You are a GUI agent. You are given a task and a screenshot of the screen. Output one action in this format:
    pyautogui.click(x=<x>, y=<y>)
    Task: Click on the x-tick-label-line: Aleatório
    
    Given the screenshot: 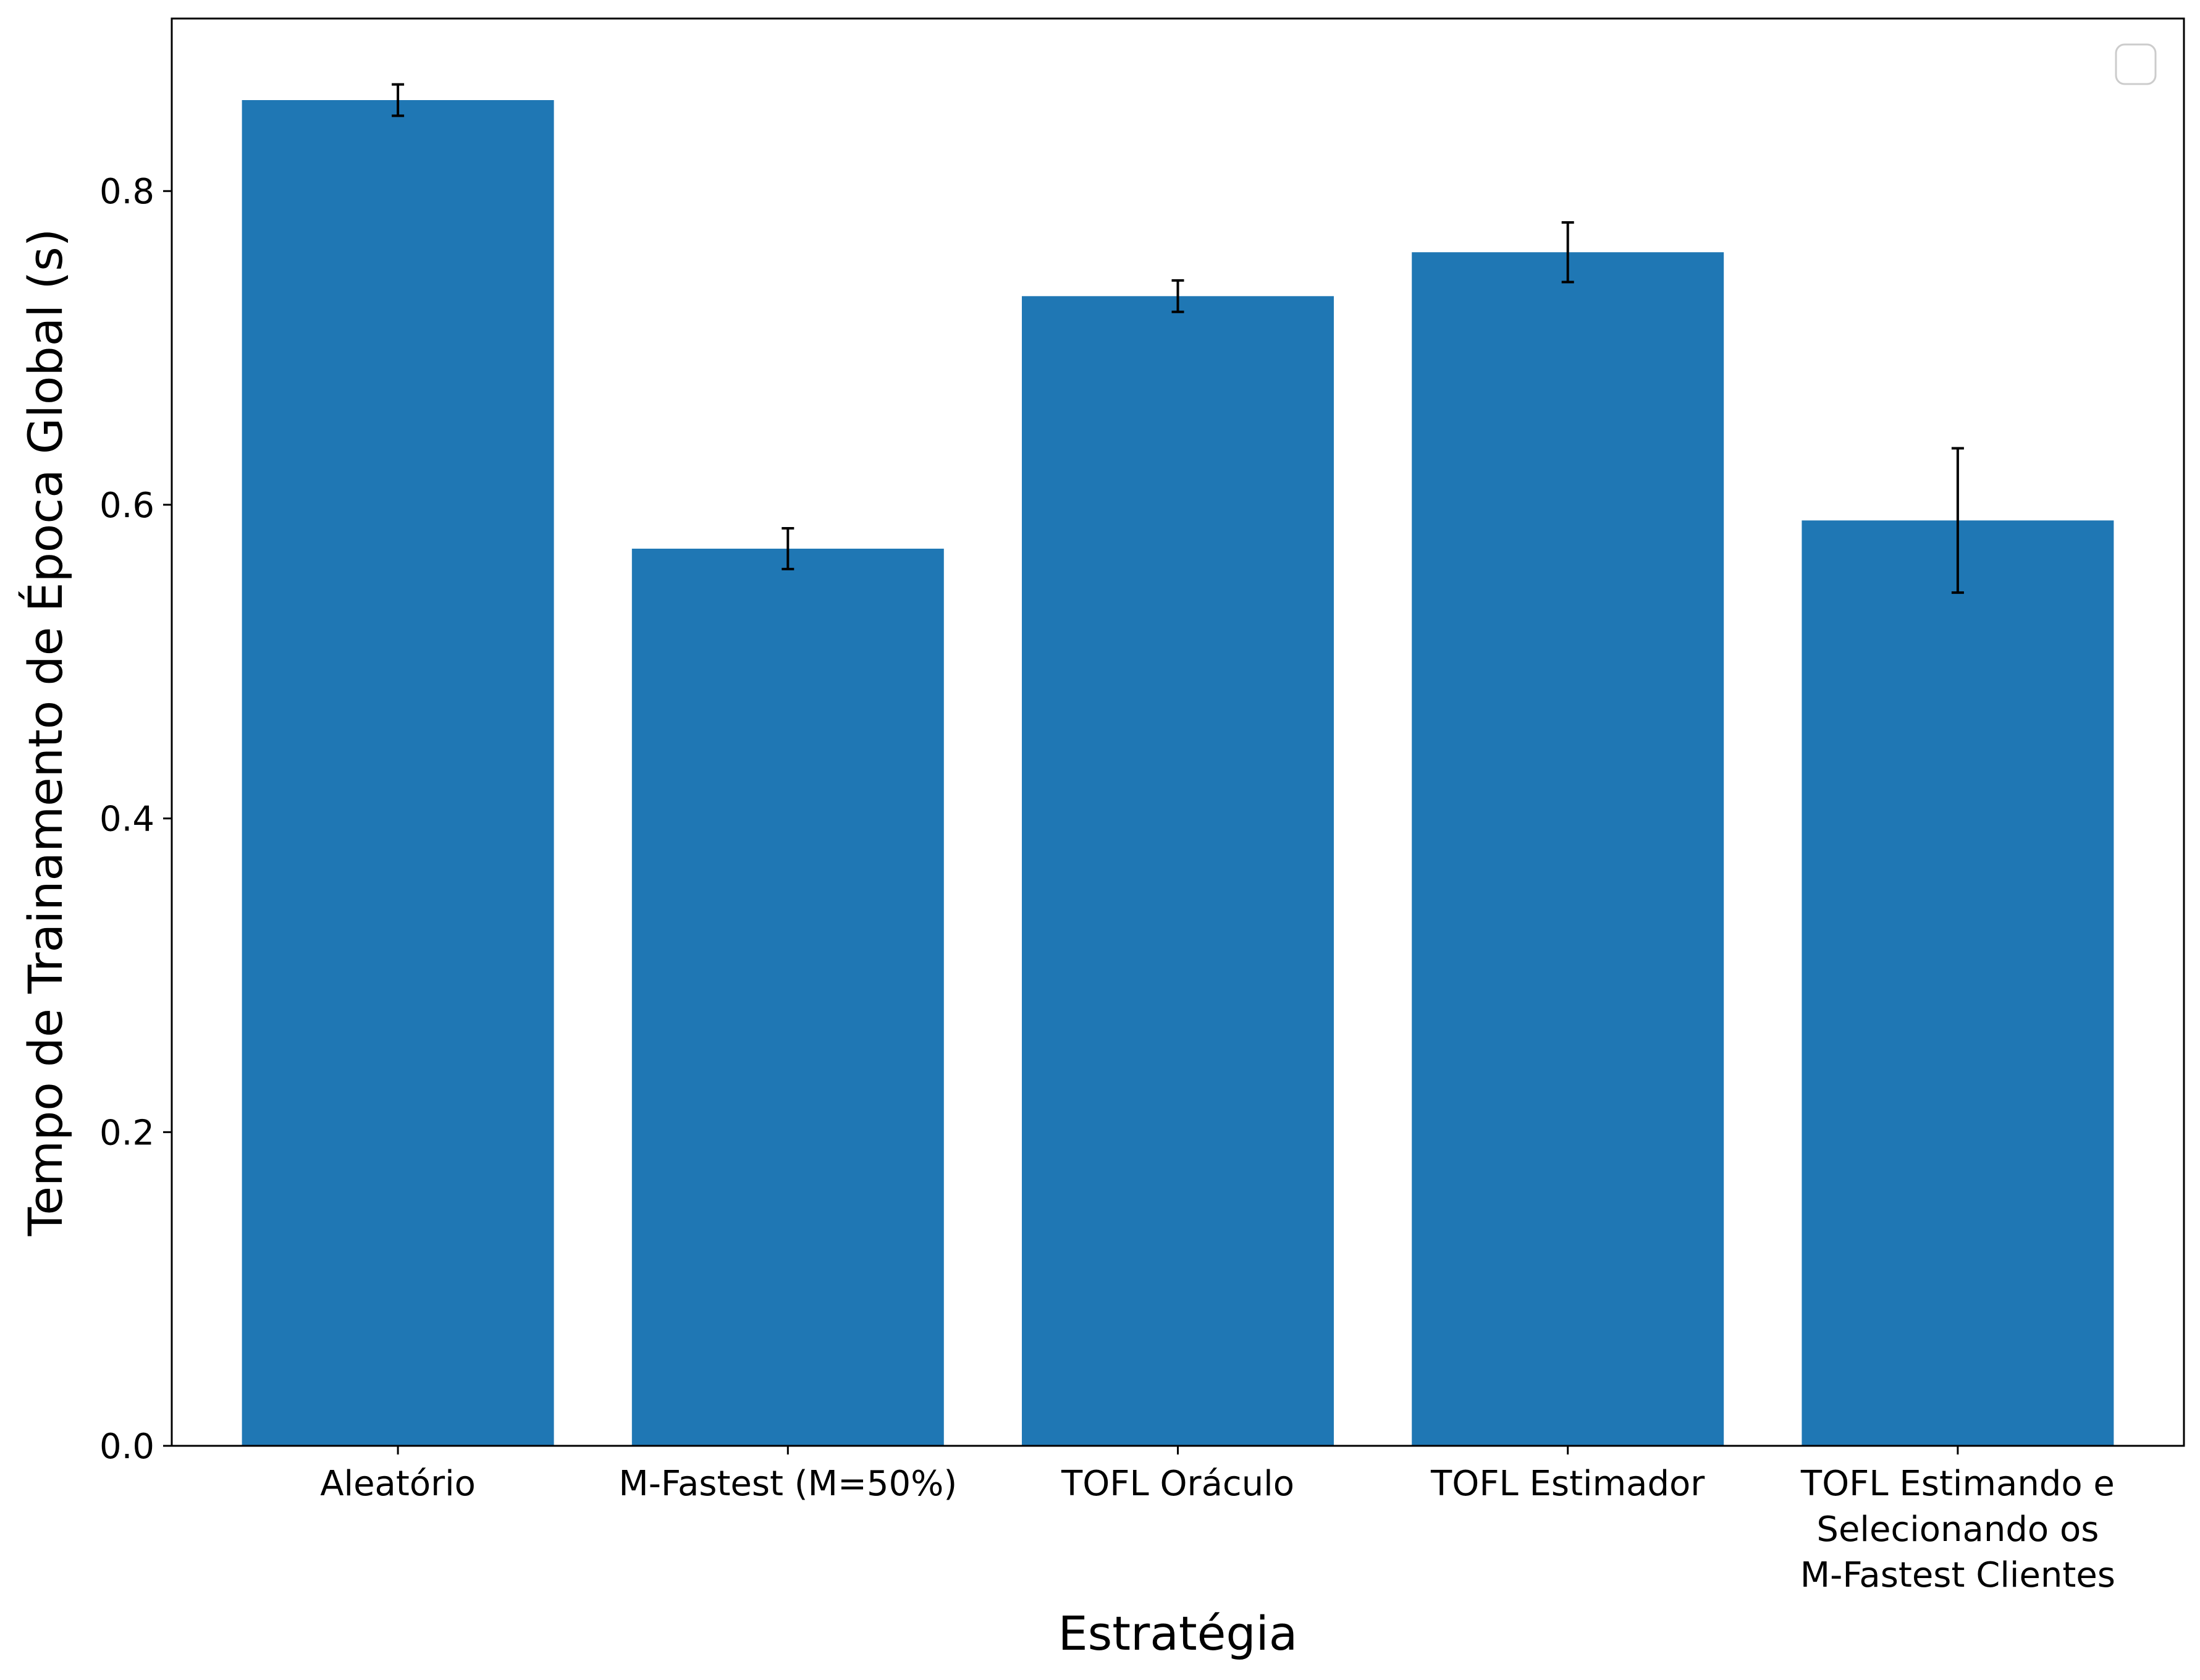 What is the action you would take?
    pyautogui.click(x=398, y=1484)
    